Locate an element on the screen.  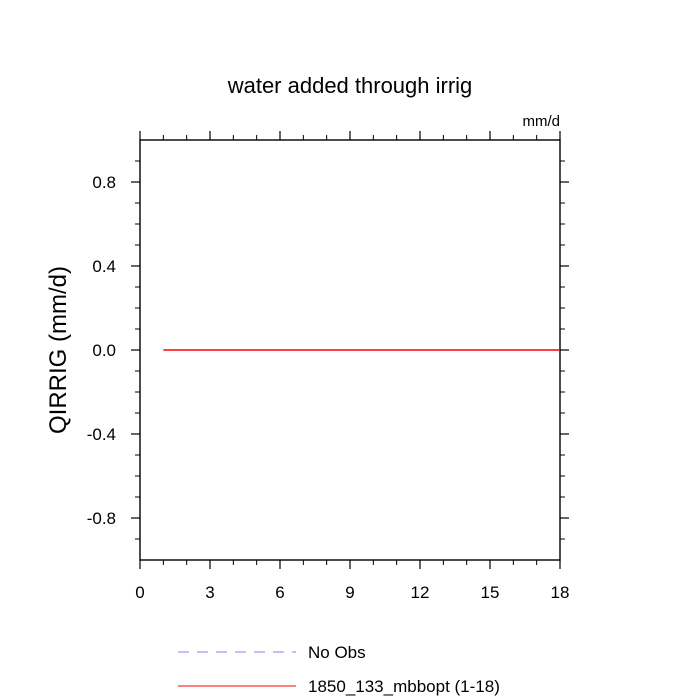
x-tick-label: 9 is located at coordinates (349, 592).